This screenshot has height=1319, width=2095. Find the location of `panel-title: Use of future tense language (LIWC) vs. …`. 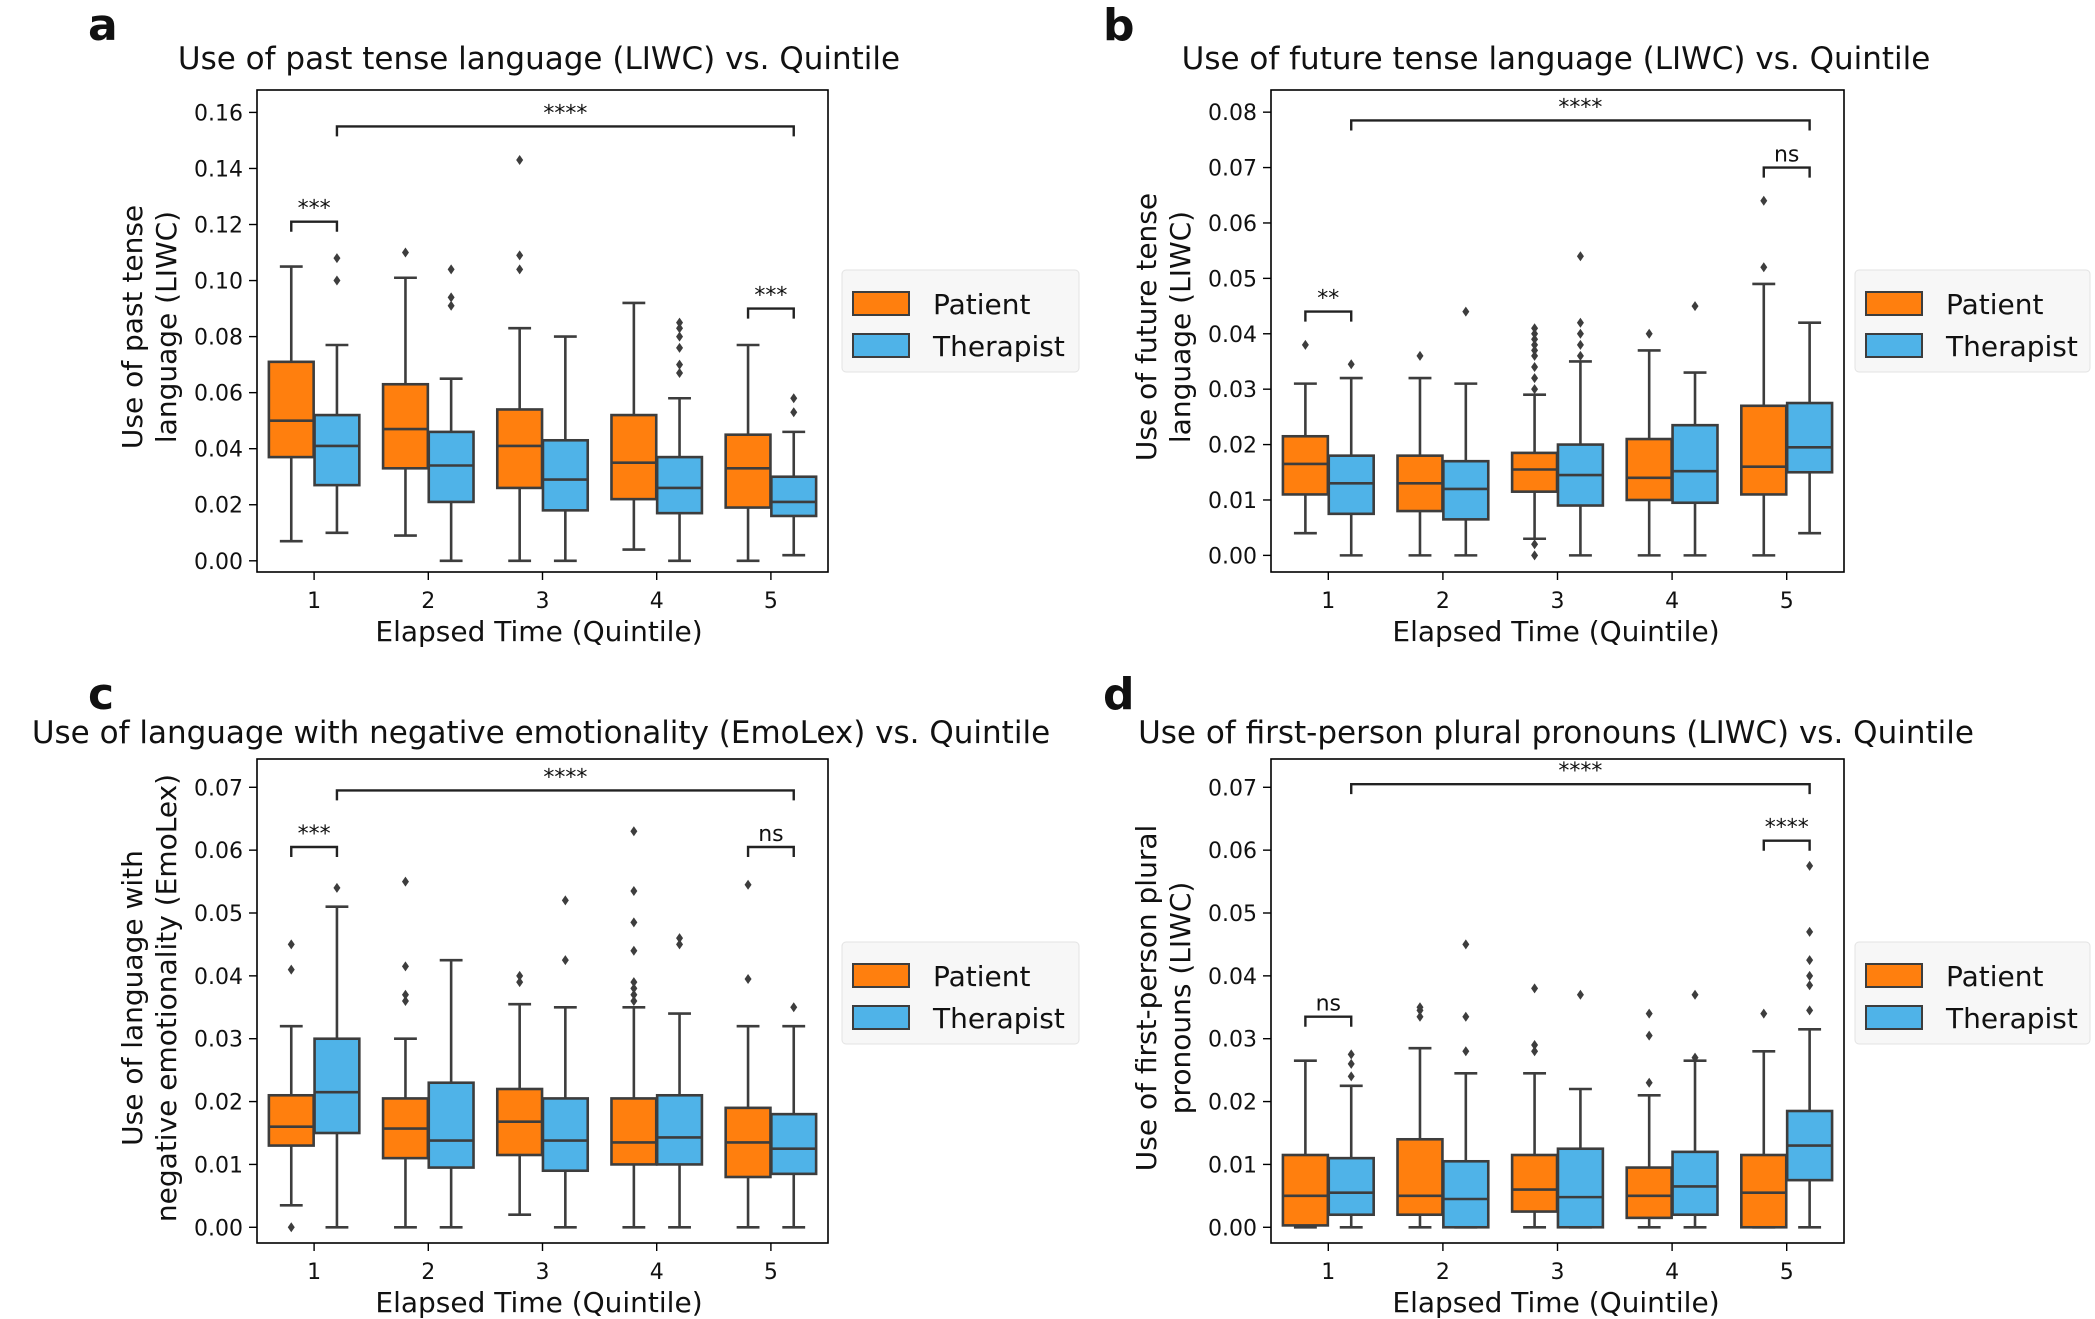

panel-title: Use of future tense language (LIWC) vs. … is located at coordinates (1556, 59).